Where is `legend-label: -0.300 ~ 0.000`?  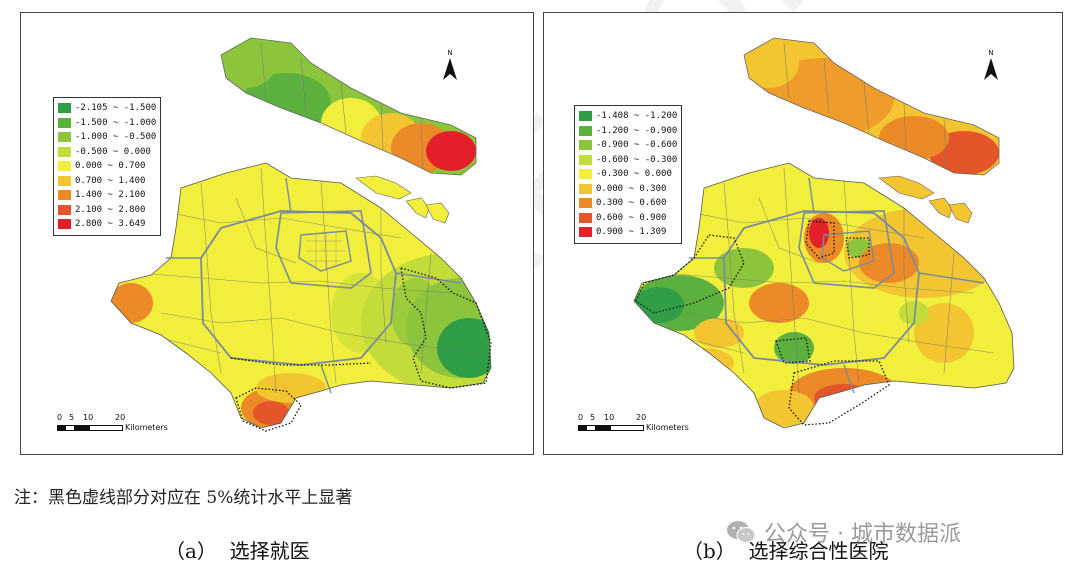
legend-label: -0.300 ~ 0.000 is located at coordinates (634, 174).